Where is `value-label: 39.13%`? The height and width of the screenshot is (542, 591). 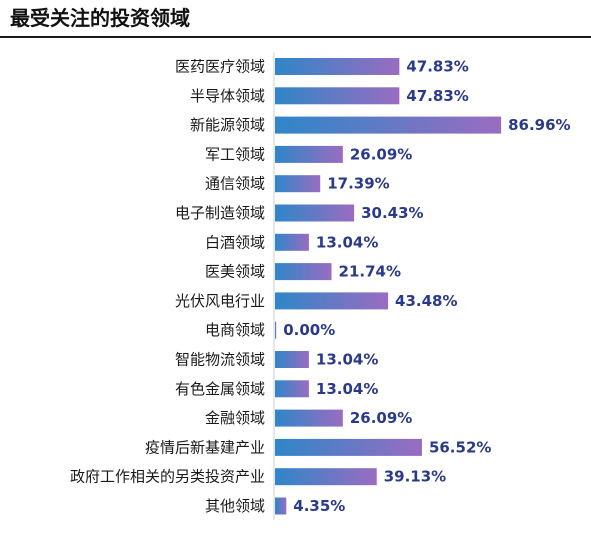 value-label: 39.13% is located at coordinates (415, 477).